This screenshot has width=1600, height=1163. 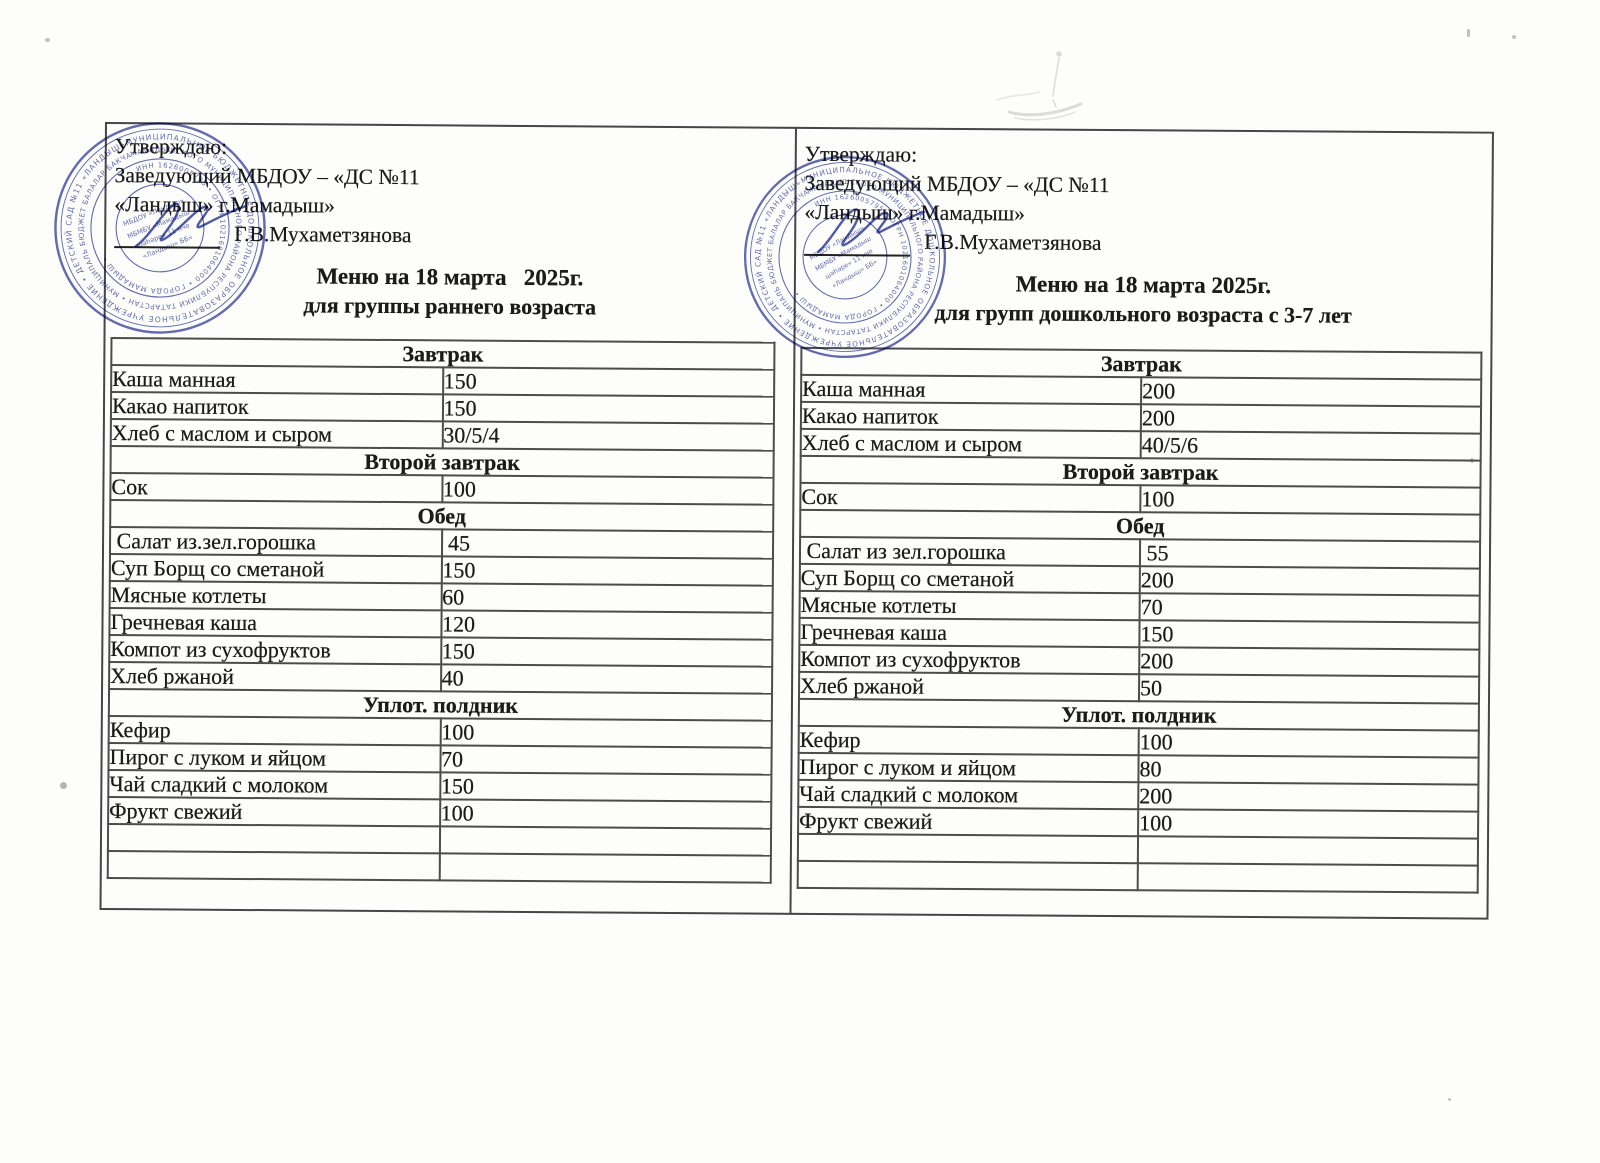 I want to click on dish-qty-cell: 55, so click(x=1310, y=554).